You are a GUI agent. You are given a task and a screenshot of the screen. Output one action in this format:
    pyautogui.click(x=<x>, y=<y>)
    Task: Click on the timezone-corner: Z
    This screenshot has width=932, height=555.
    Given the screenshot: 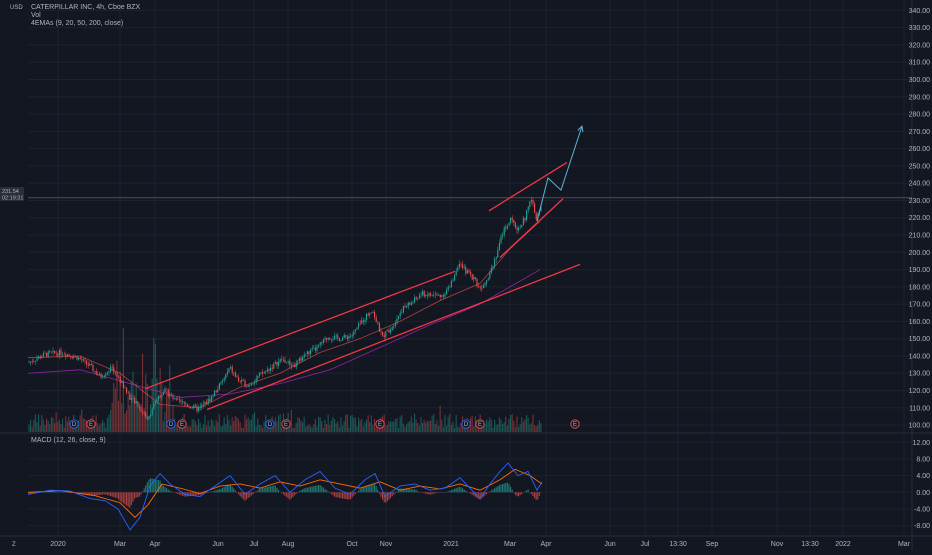 What is the action you would take?
    pyautogui.click(x=14, y=545)
    